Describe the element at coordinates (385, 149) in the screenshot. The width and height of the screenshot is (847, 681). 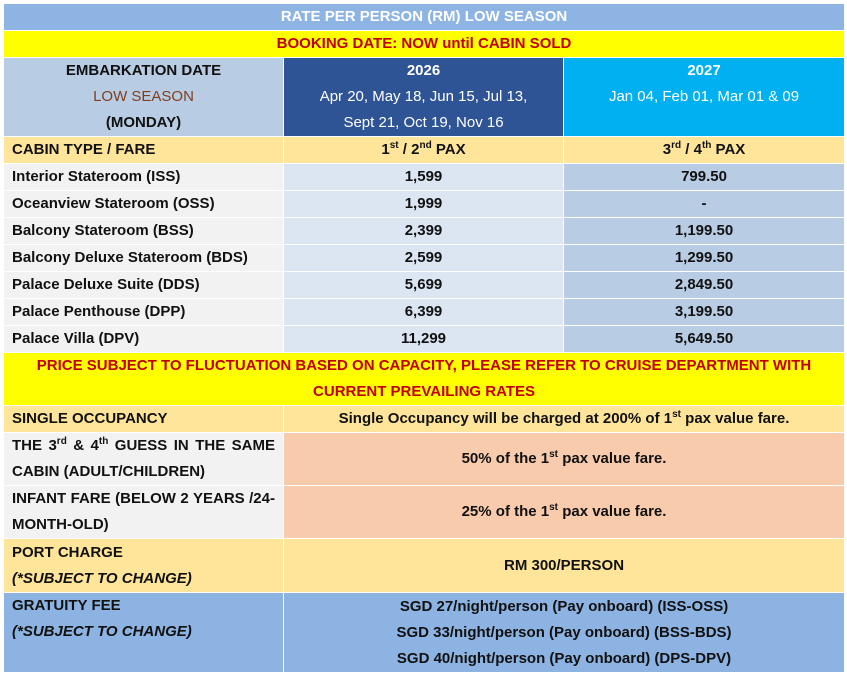
I see `pax12-a: 1` at that location.